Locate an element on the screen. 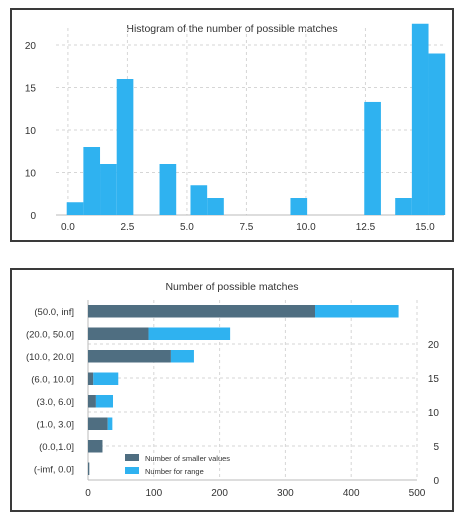  x-tick-label: 0 is located at coordinates (88, 493).